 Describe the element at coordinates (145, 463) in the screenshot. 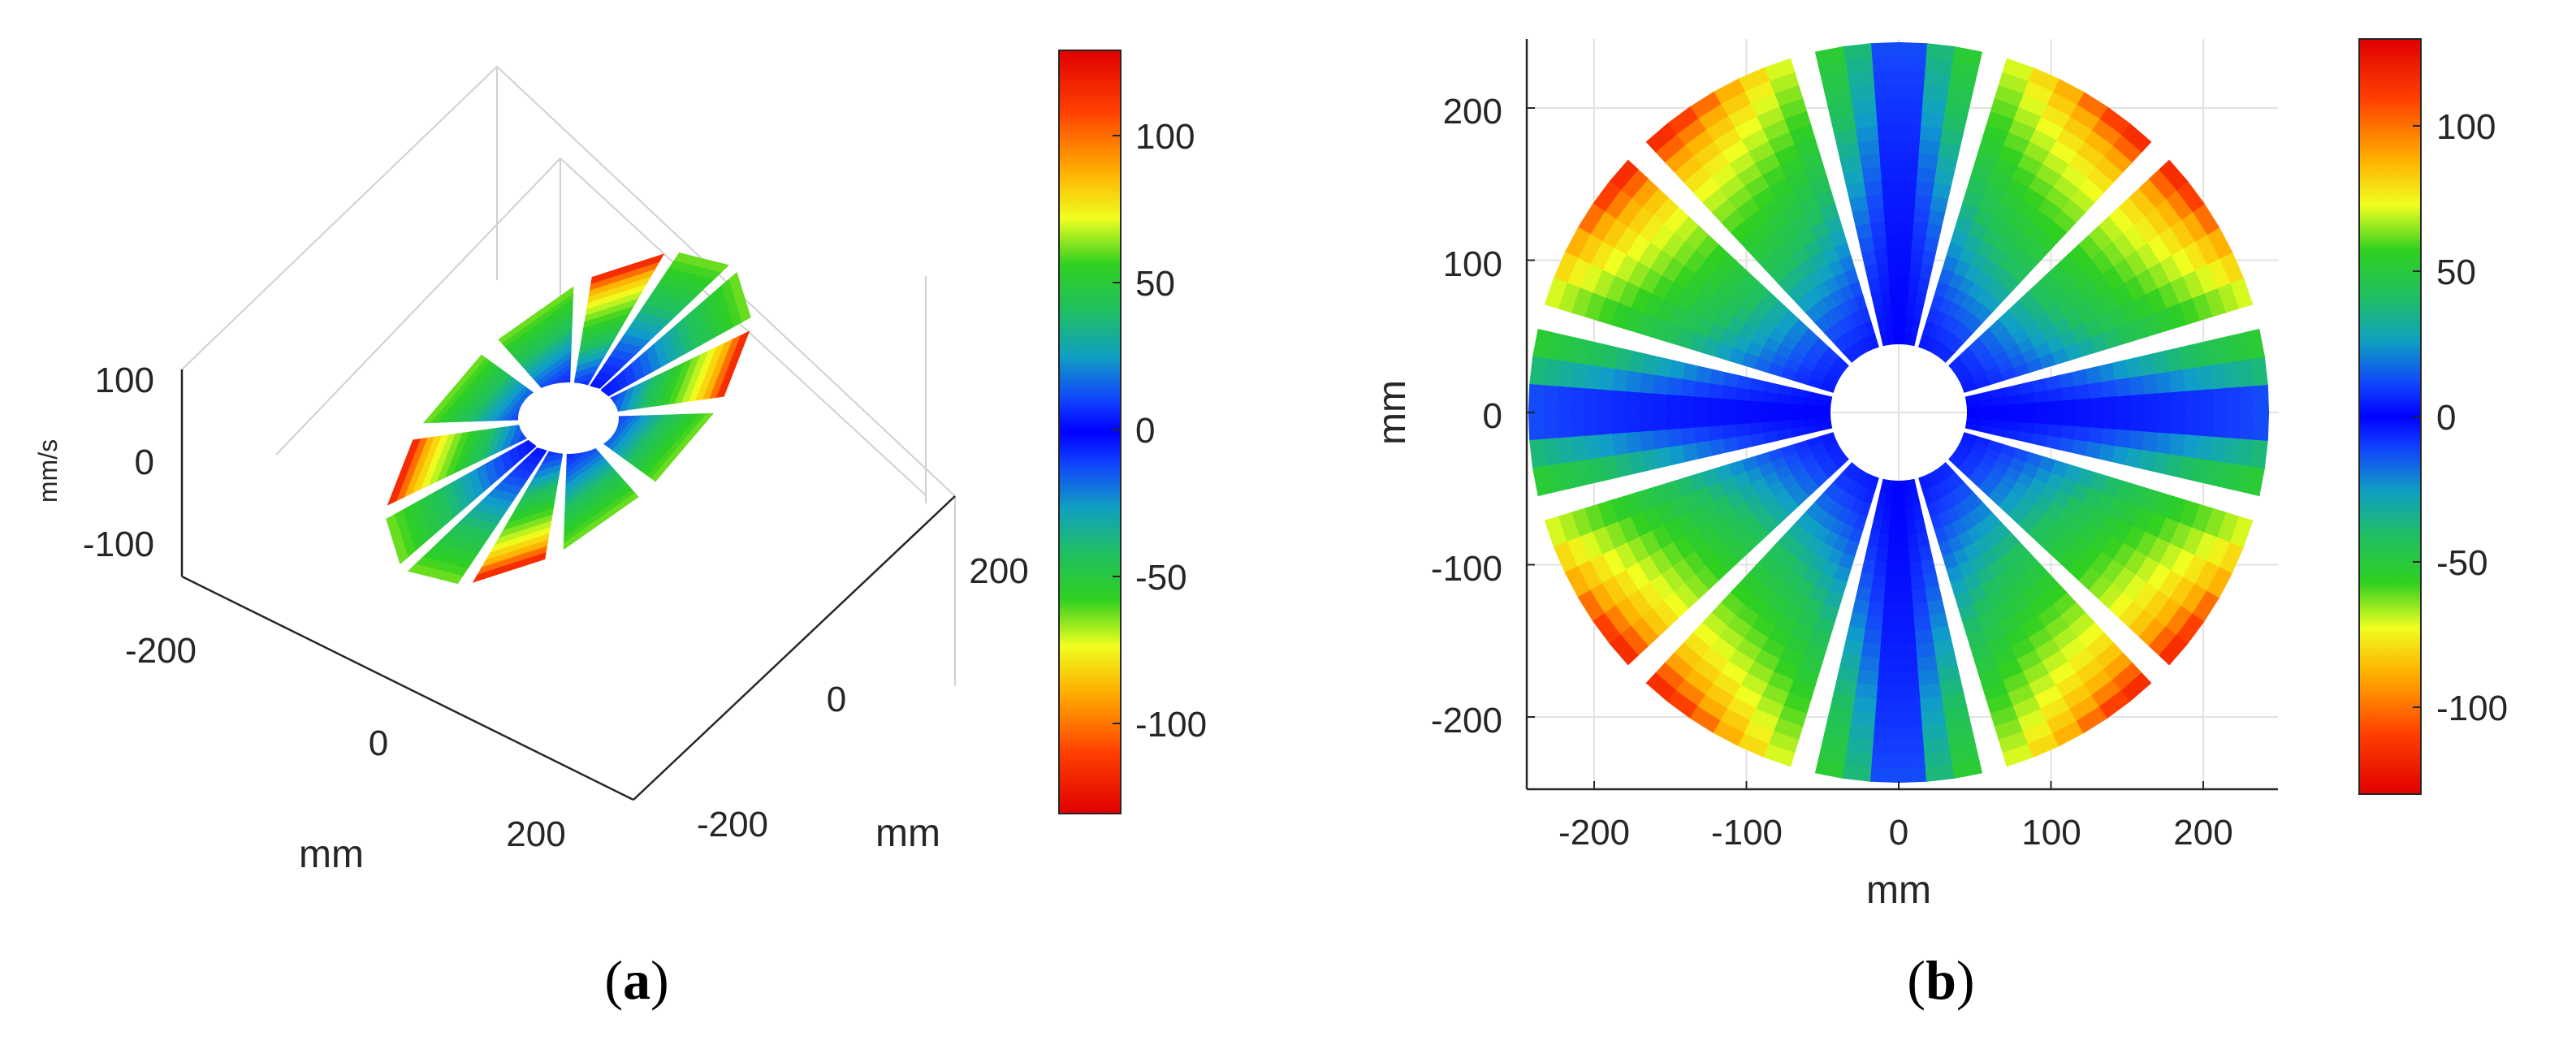

I see `z-tick-label: 0` at that location.